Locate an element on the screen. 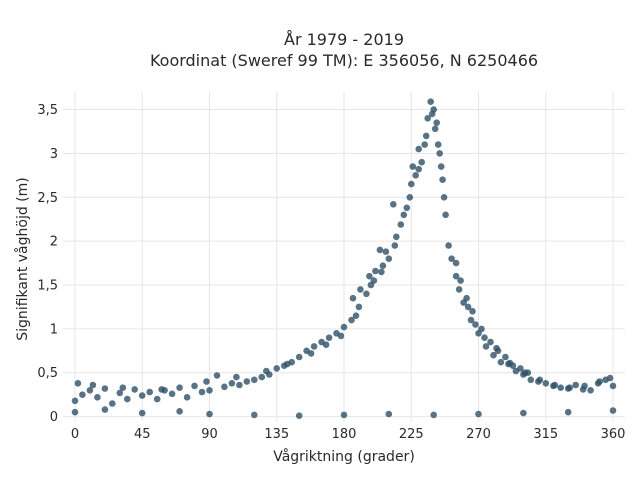 This screenshot has height=480, width=640. y-tick-label: 0 is located at coordinates (54, 417).